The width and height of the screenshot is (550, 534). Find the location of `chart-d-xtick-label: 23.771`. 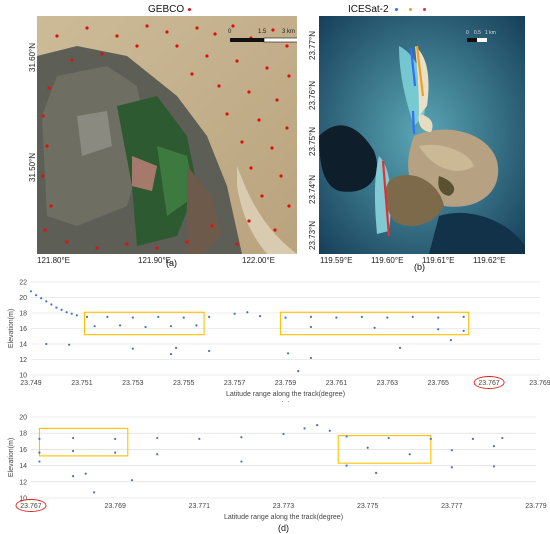

chart-d-xtick-label: 23.771 is located at coordinates (200, 506).